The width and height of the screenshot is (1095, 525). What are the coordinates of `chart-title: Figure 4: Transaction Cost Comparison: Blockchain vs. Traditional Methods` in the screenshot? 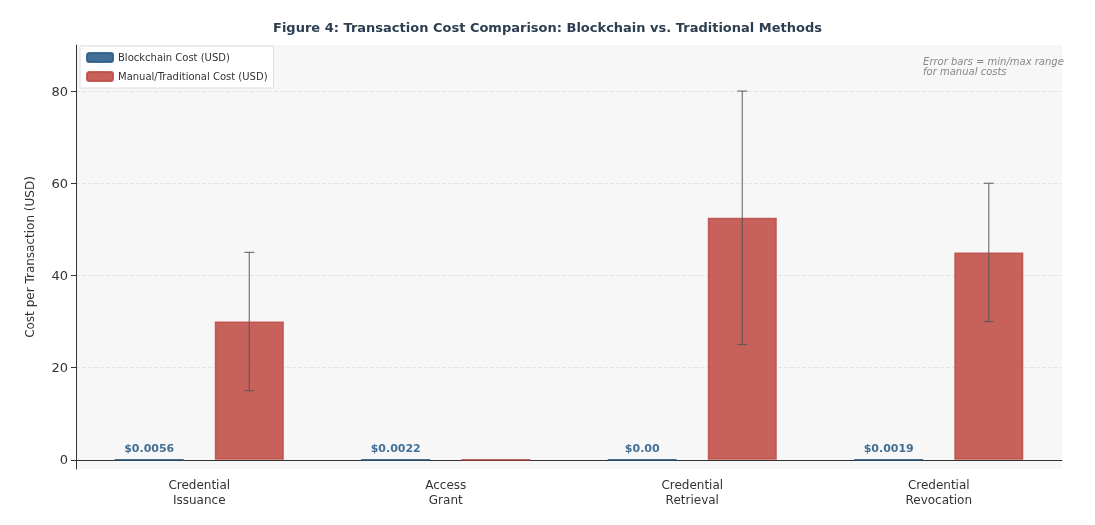 It's located at (548, 27).